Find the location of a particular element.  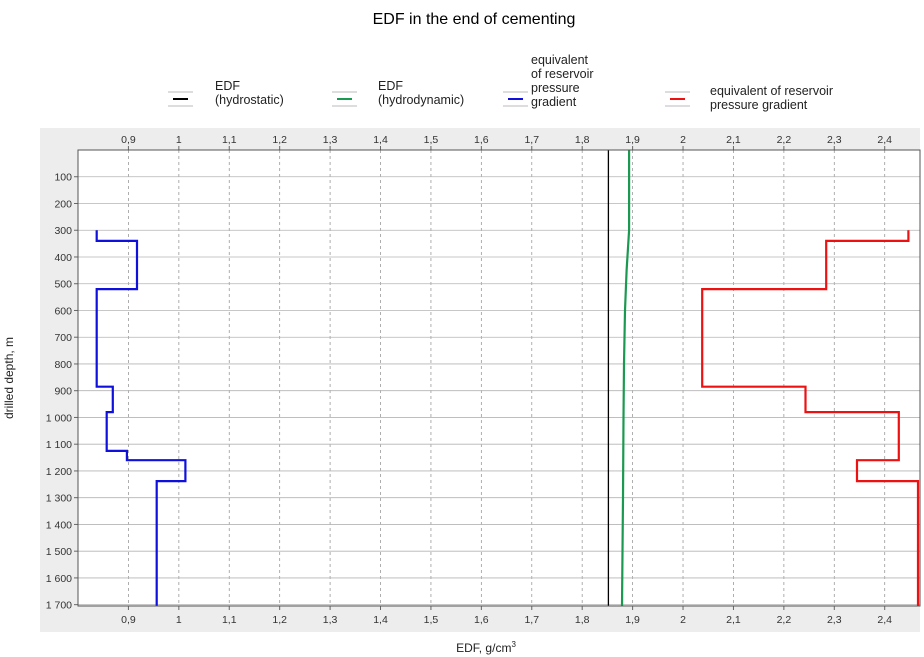

y-tick-label: 100 is located at coordinates (63, 178).